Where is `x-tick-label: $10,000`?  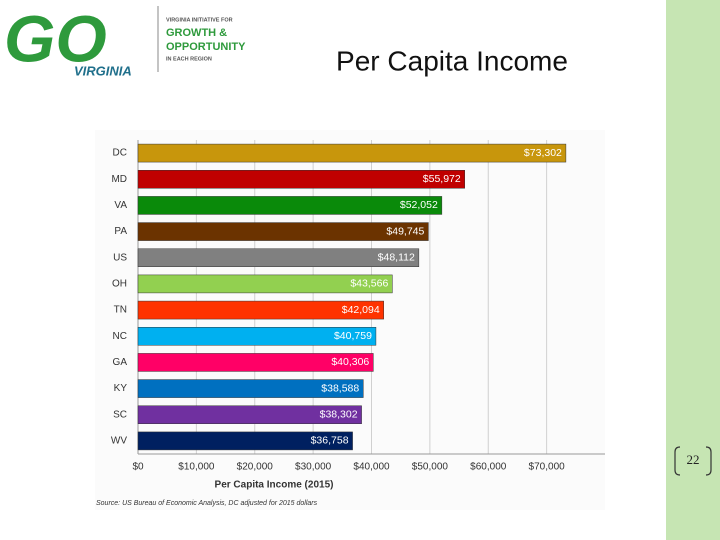
x-tick-label: $10,000 is located at coordinates (196, 467).